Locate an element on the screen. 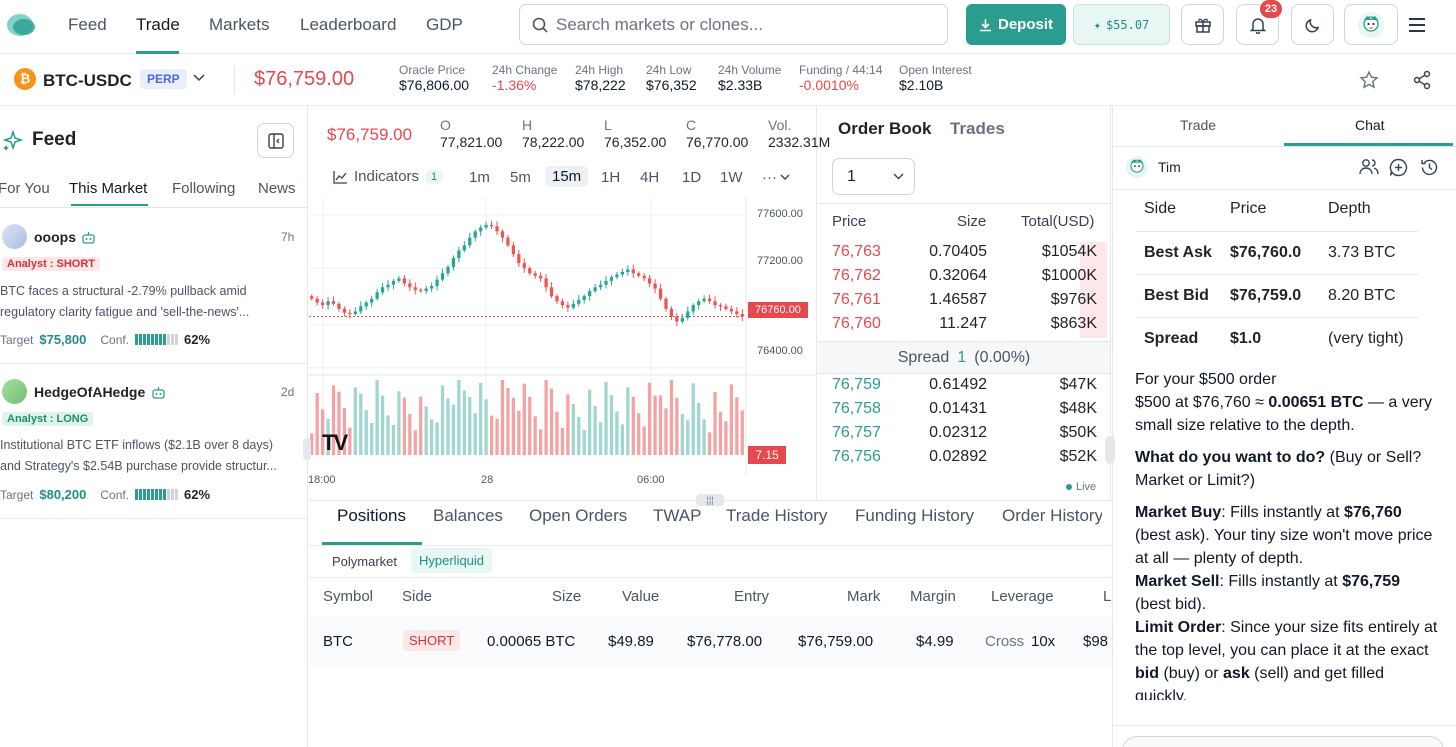 The image size is (1456, 747). volume-tag: 7.15 is located at coordinates (767, 455).